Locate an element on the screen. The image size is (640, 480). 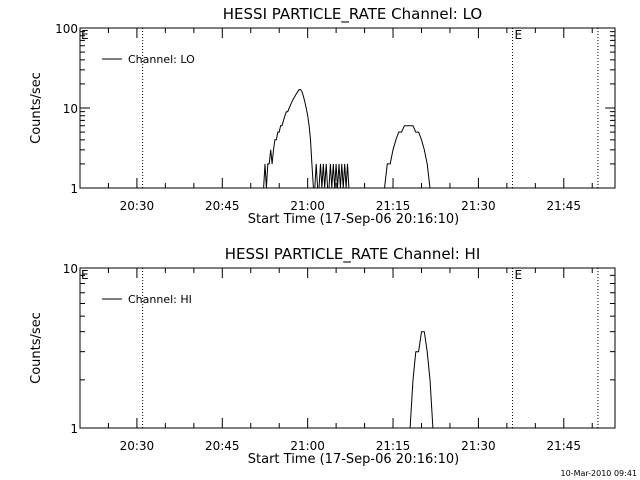
legend-label: Channel: LO is located at coordinates (161, 59).